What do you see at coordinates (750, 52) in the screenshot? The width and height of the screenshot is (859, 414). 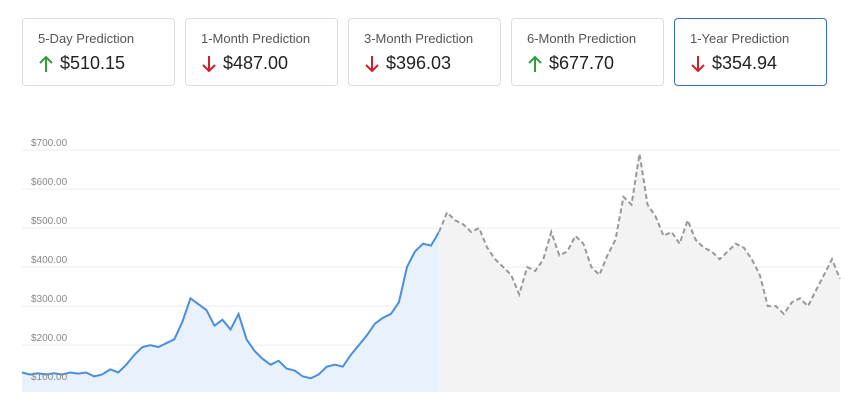 I see `prediction-card: 1-Year Prediction $354.94` at bounding box center [750, 52].